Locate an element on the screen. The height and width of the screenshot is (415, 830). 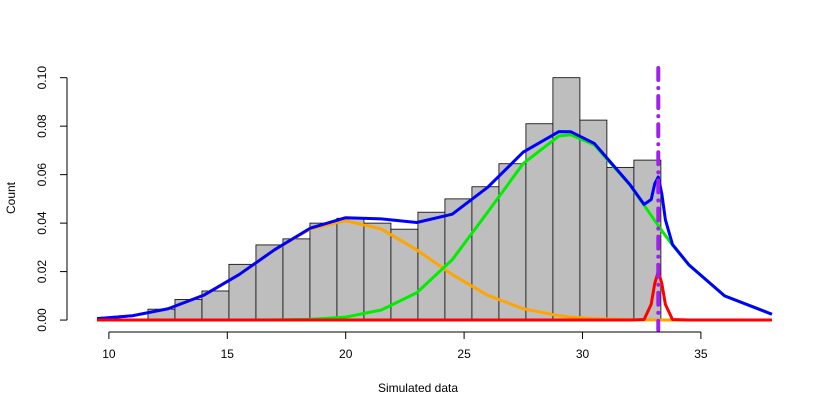
x-tick-label: 20 is located at coordinates (346, 354).